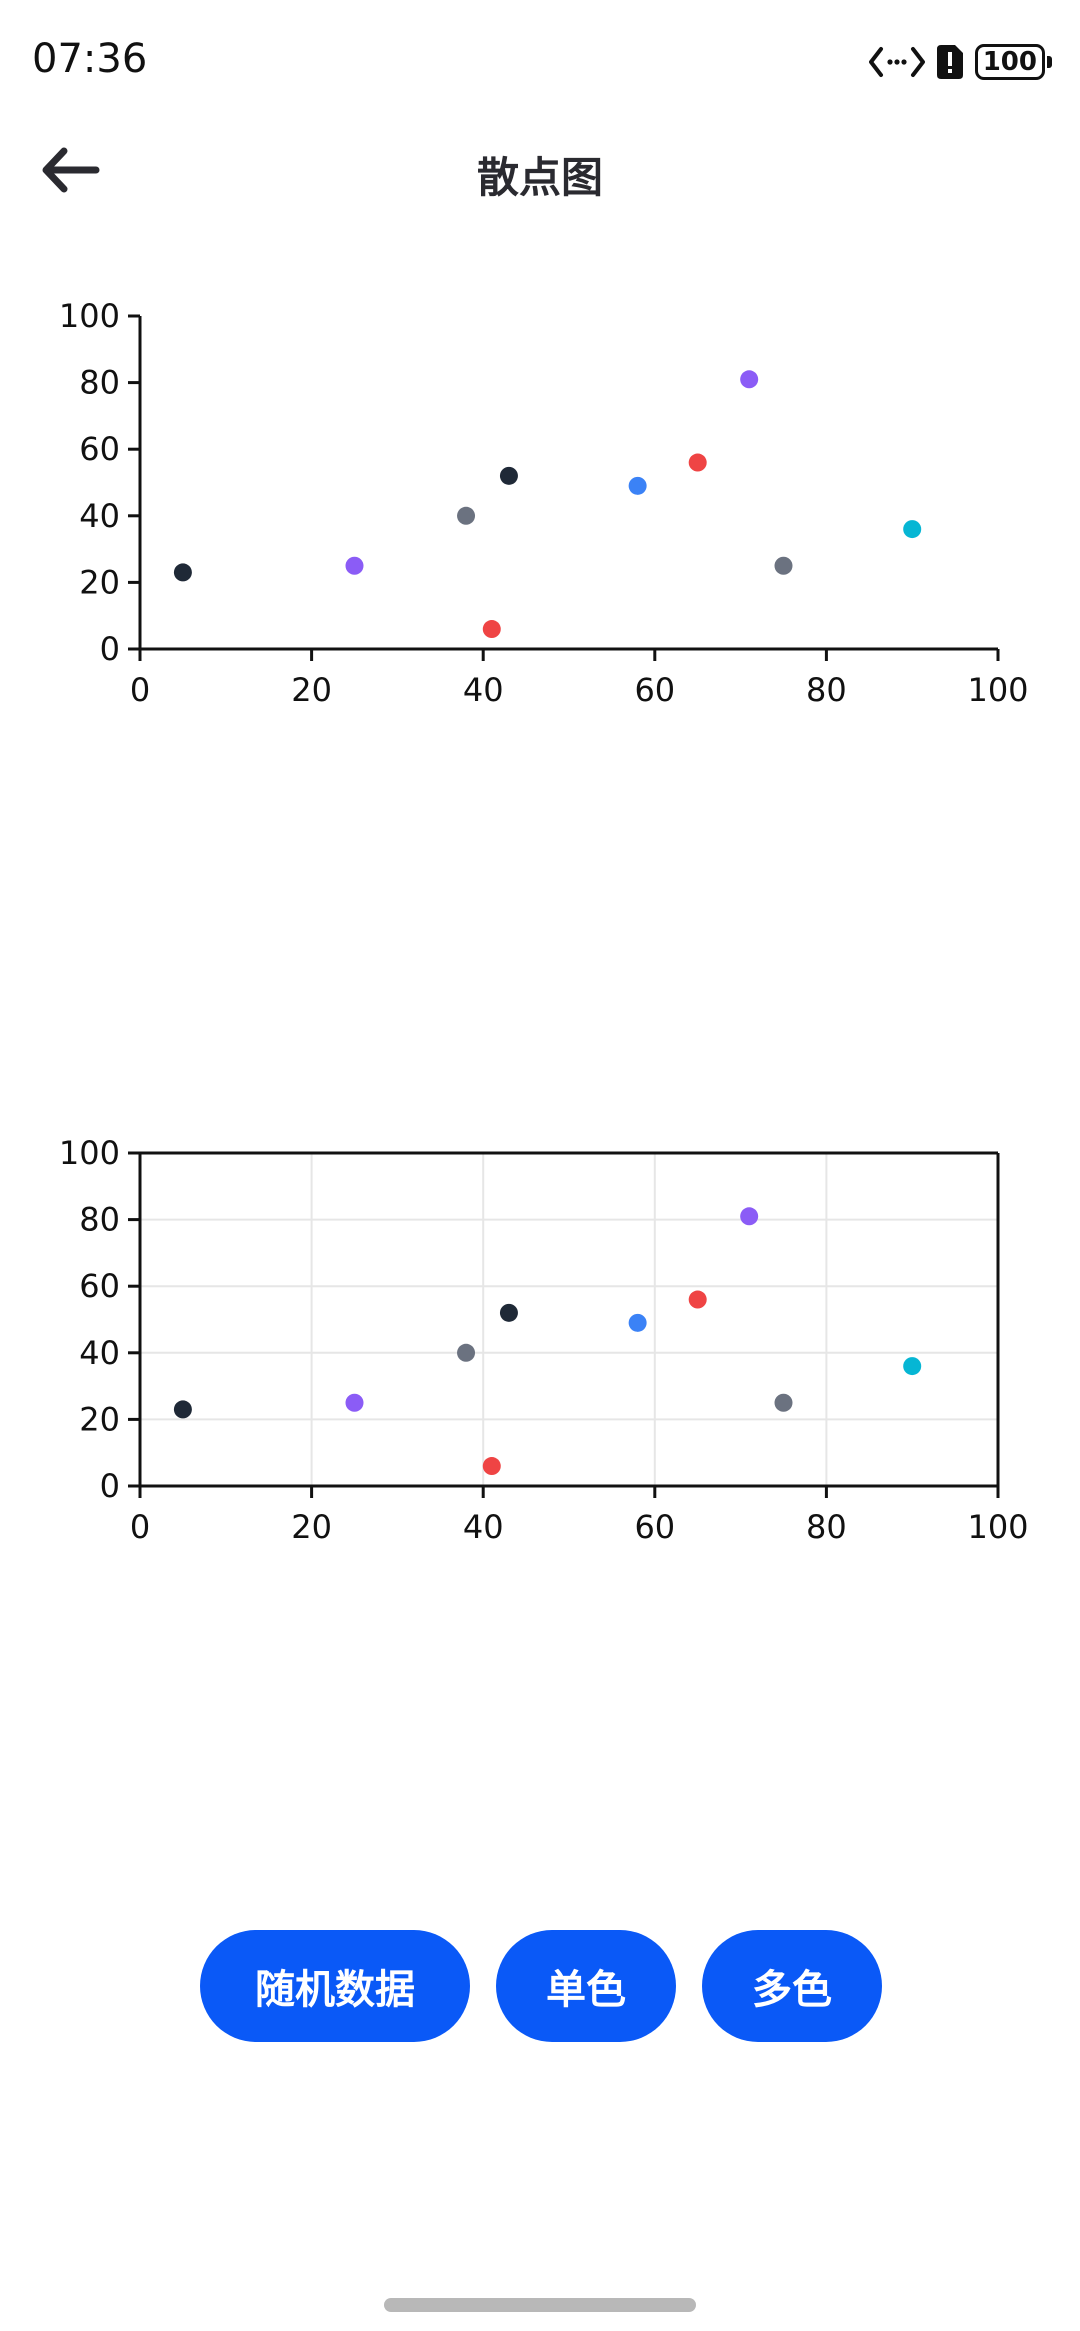 The width and height of the screenshot is (1080, 2331). Describe the element at coordinates (949, 62) in the screenshot. I see `sim-alert-icon` at that location.